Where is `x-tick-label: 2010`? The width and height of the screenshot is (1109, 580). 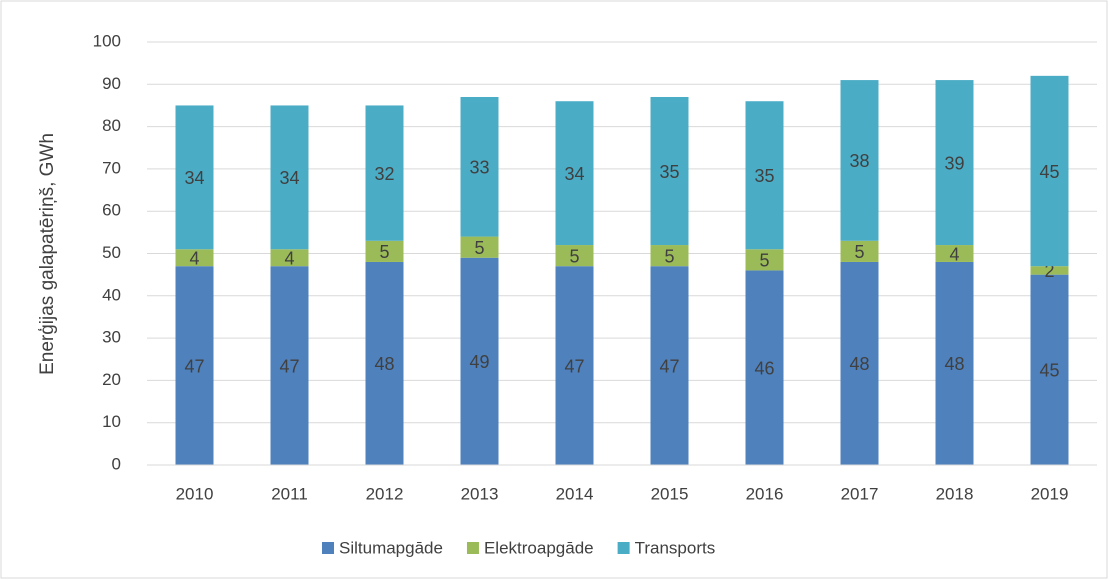 x-tick-label: 2010 is located at coordinates (195, 493).